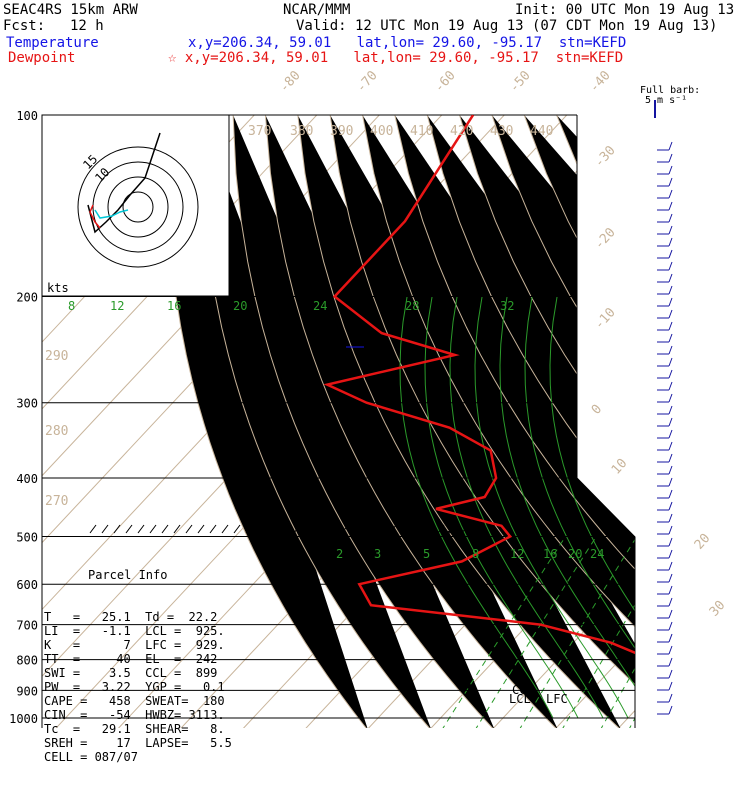  I want to click on pressure-label: 900, so click(27, 691).